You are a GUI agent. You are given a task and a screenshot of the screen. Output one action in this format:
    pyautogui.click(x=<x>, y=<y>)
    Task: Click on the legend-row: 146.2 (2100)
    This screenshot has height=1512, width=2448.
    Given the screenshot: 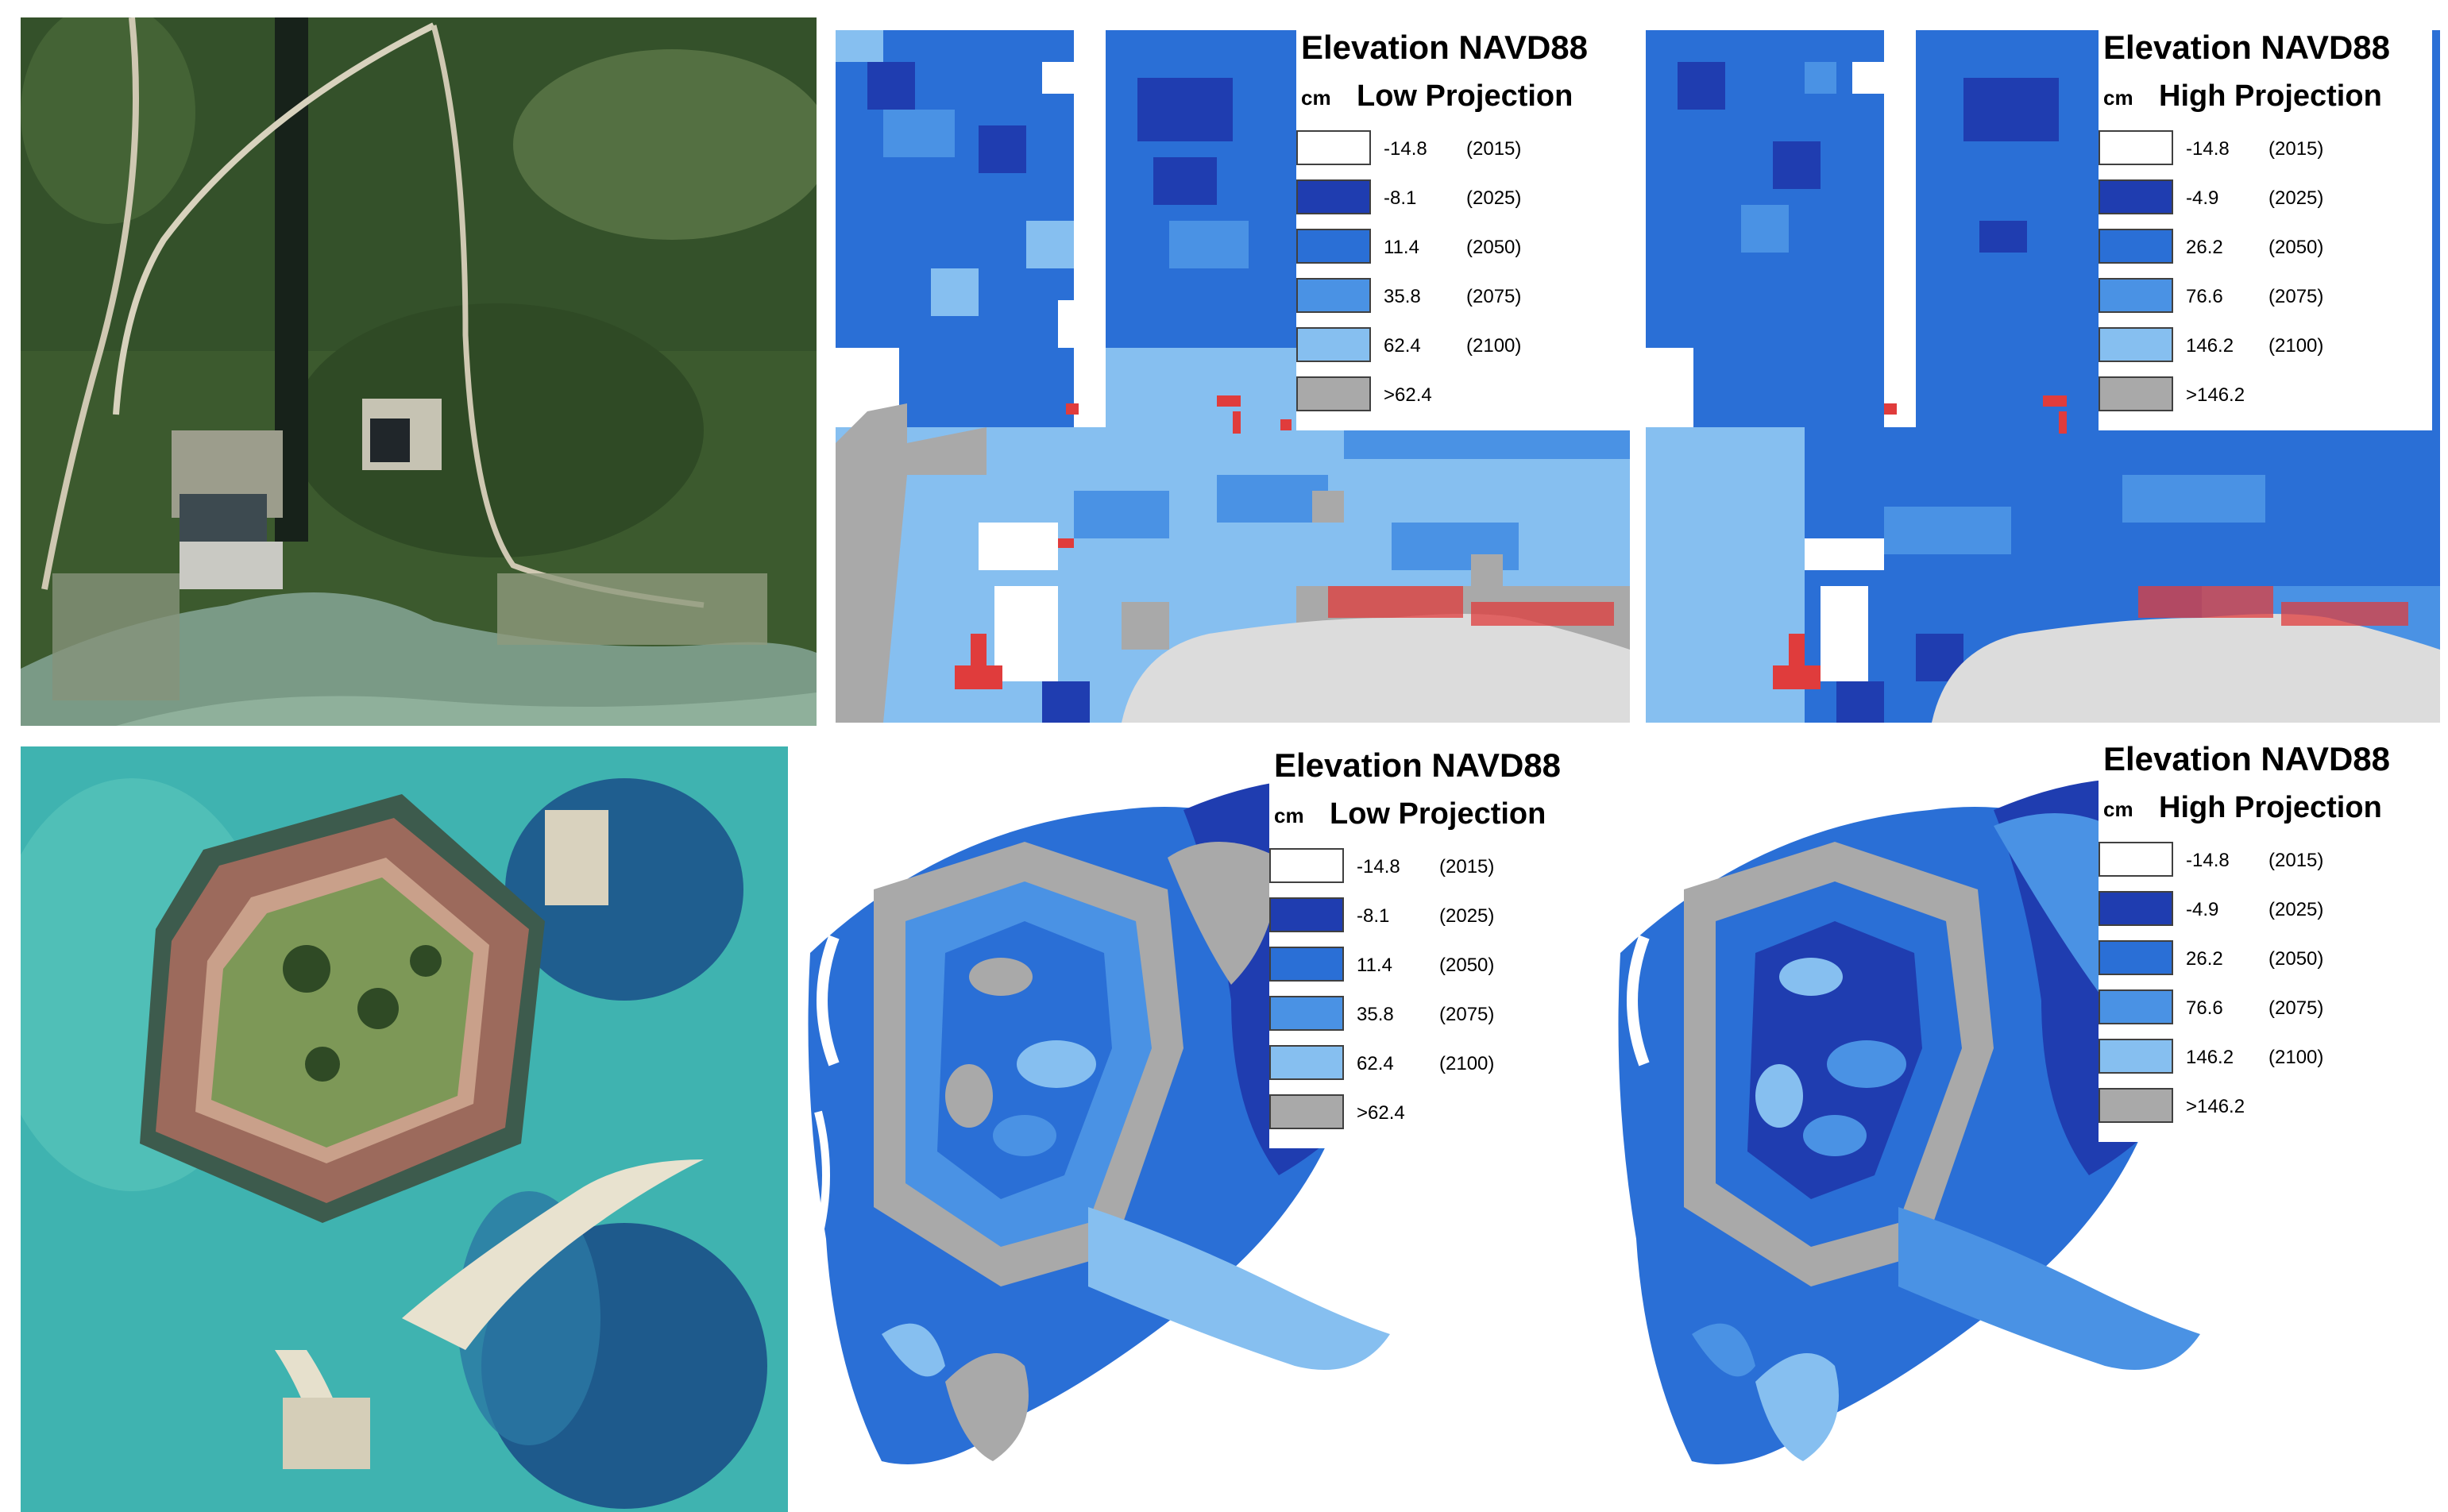 What is the action you would take?
    pyautogui.click(x=2265, y=1057)
    